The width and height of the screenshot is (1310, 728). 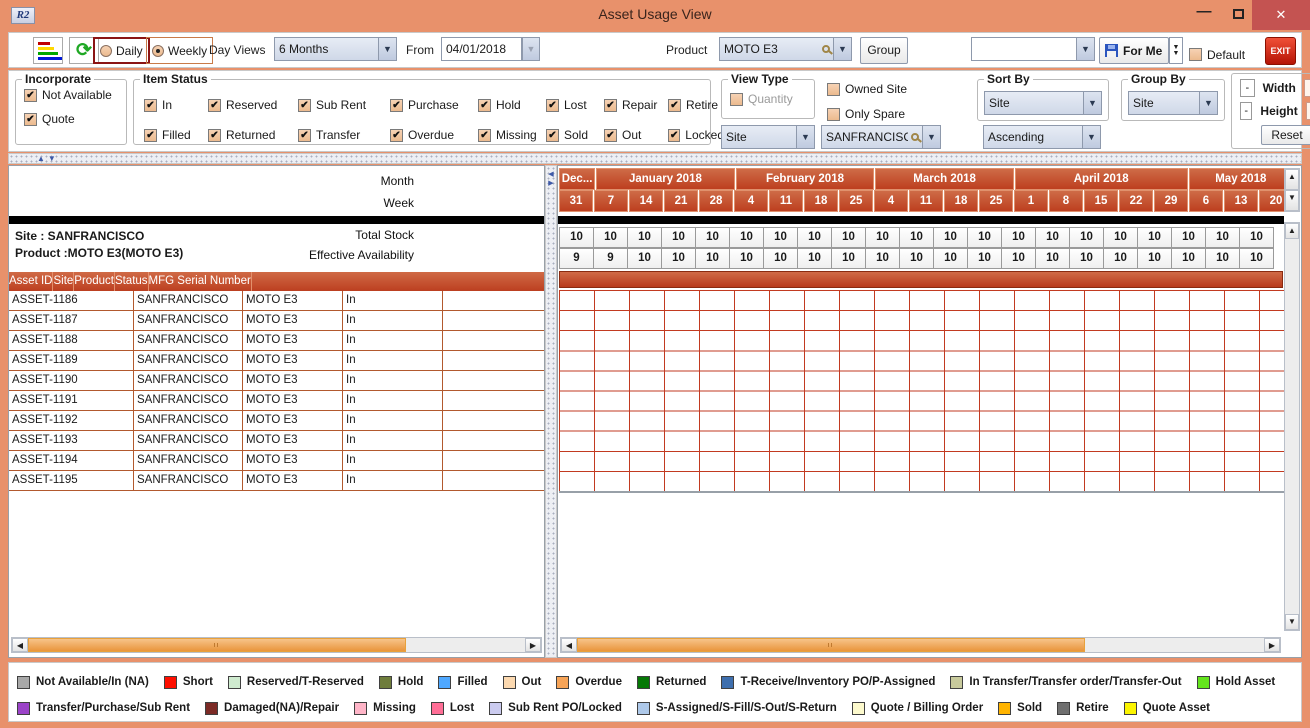 I want to click on group-button: Group, so click(x=884, y=50).